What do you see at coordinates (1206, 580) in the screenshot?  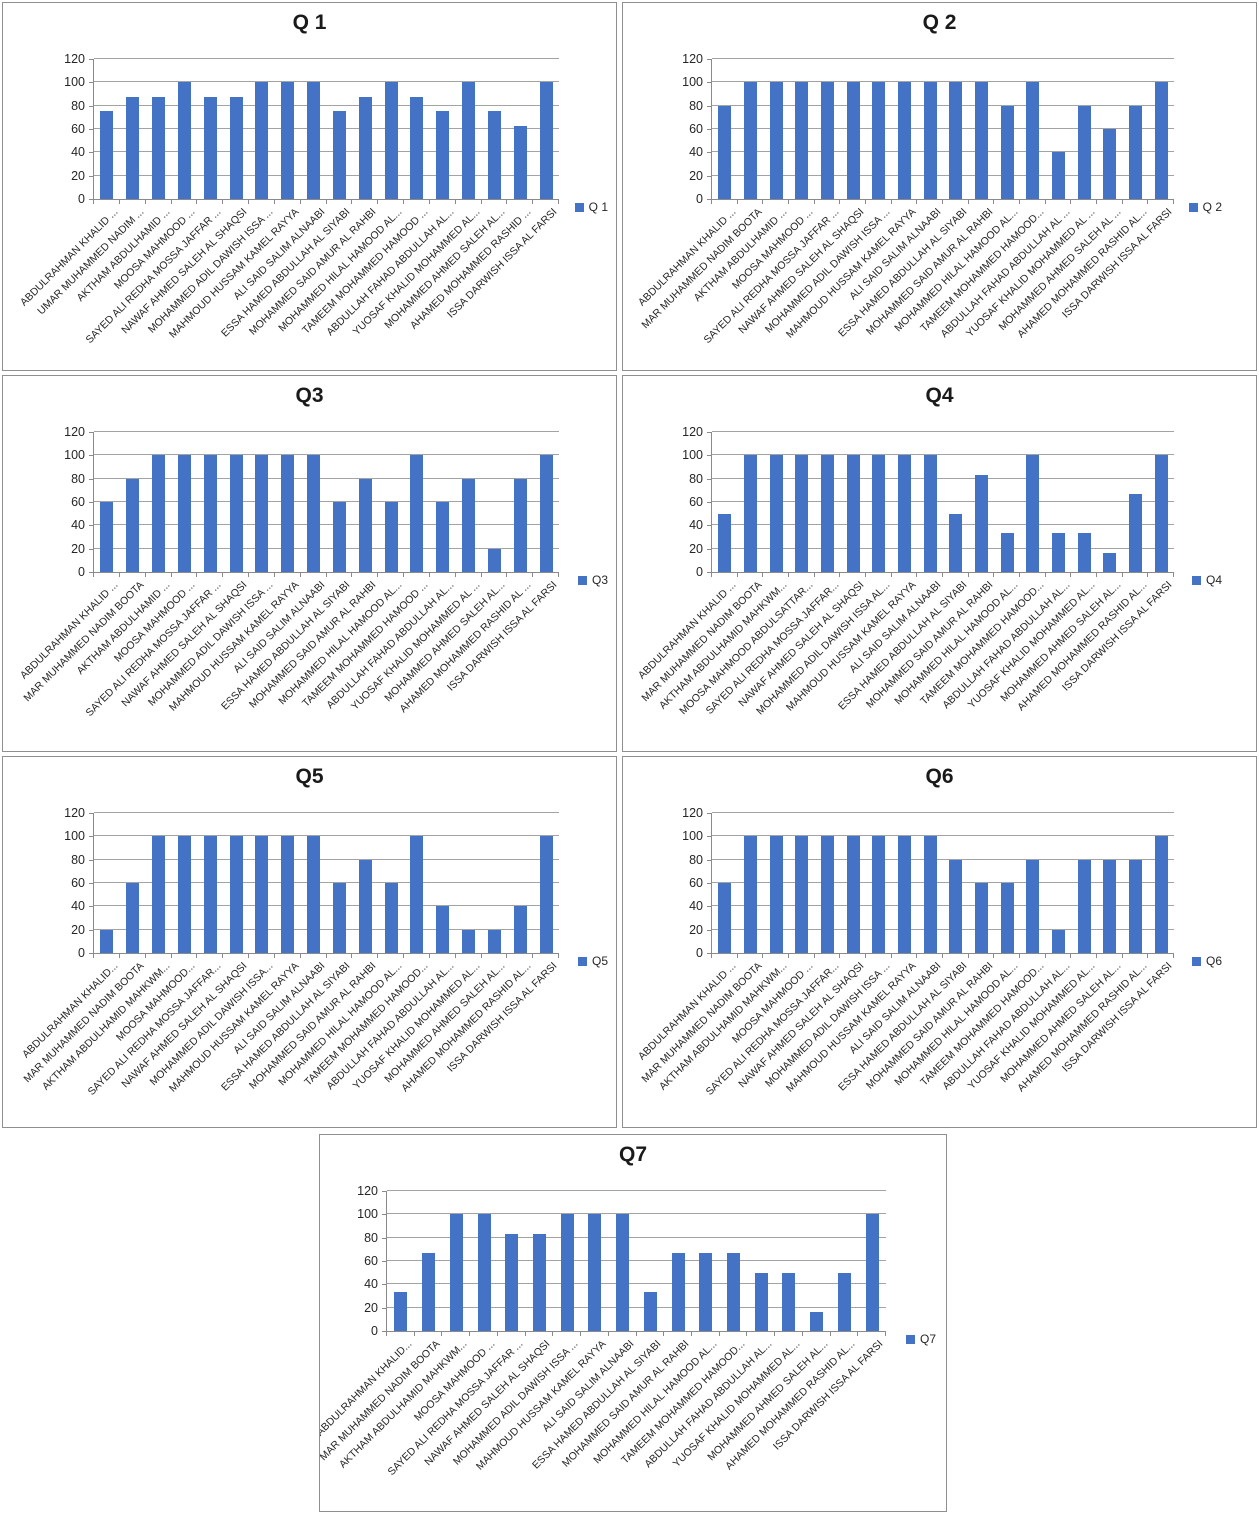 I see `legend: Q4` at bounding box center [1206, 580].